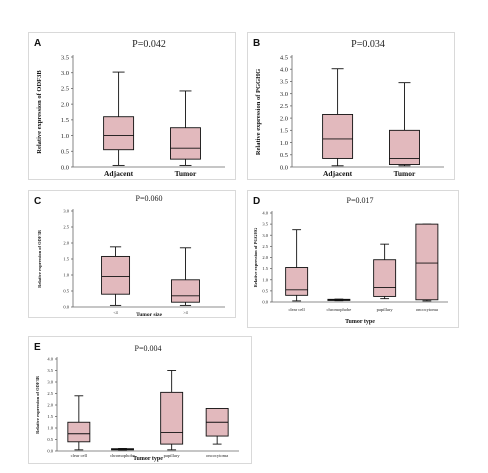 The image size is (488, 473). Describe the element at coordinates (284, 106) in the screenshot. I see `panel-b-ytick-label: 2.5` at that location.